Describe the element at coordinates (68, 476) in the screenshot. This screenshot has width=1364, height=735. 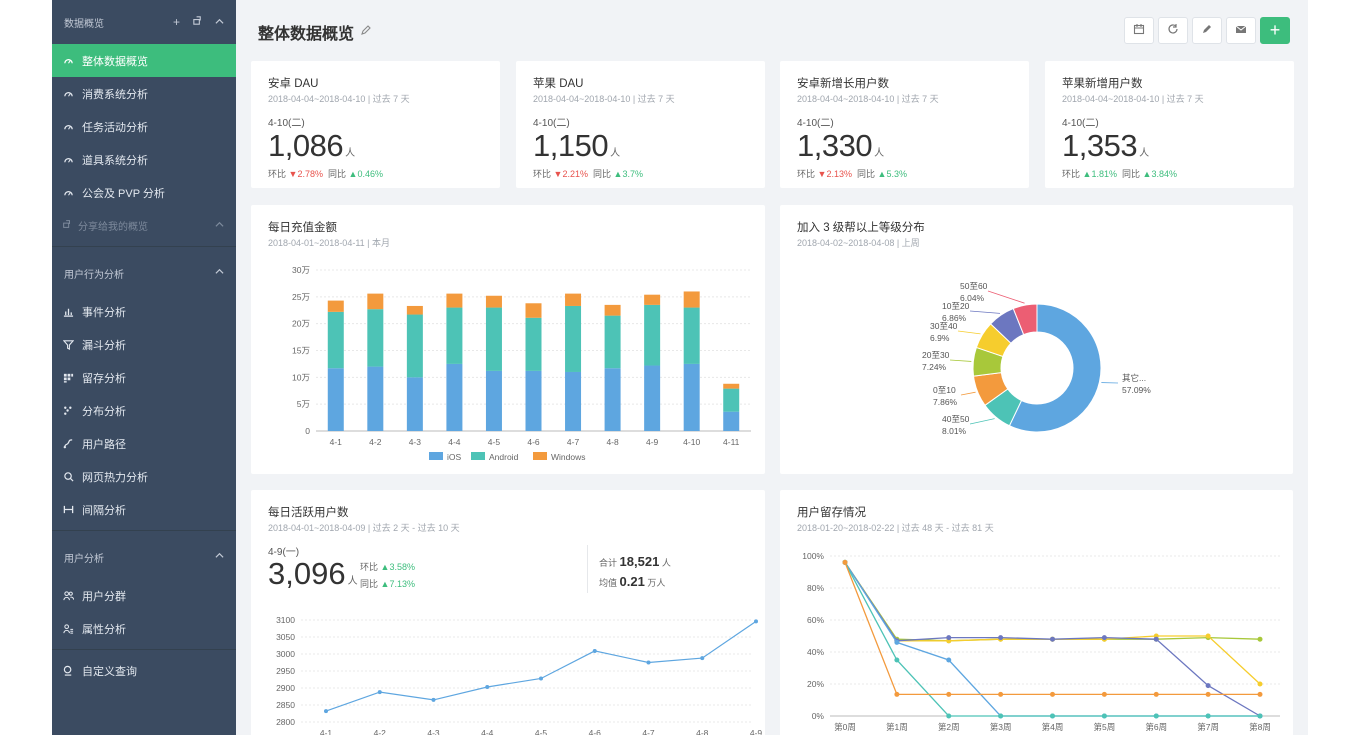
I see `heatmap-icon` at that location.